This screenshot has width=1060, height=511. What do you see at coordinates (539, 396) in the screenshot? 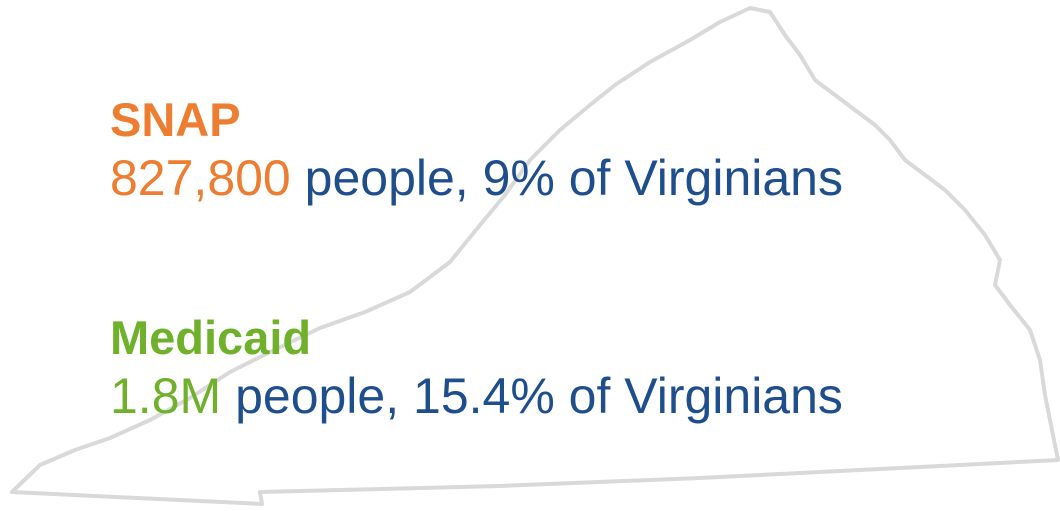
I see `stat-text: people, 15.4% of Virginians` at bounding box center [539, 396].